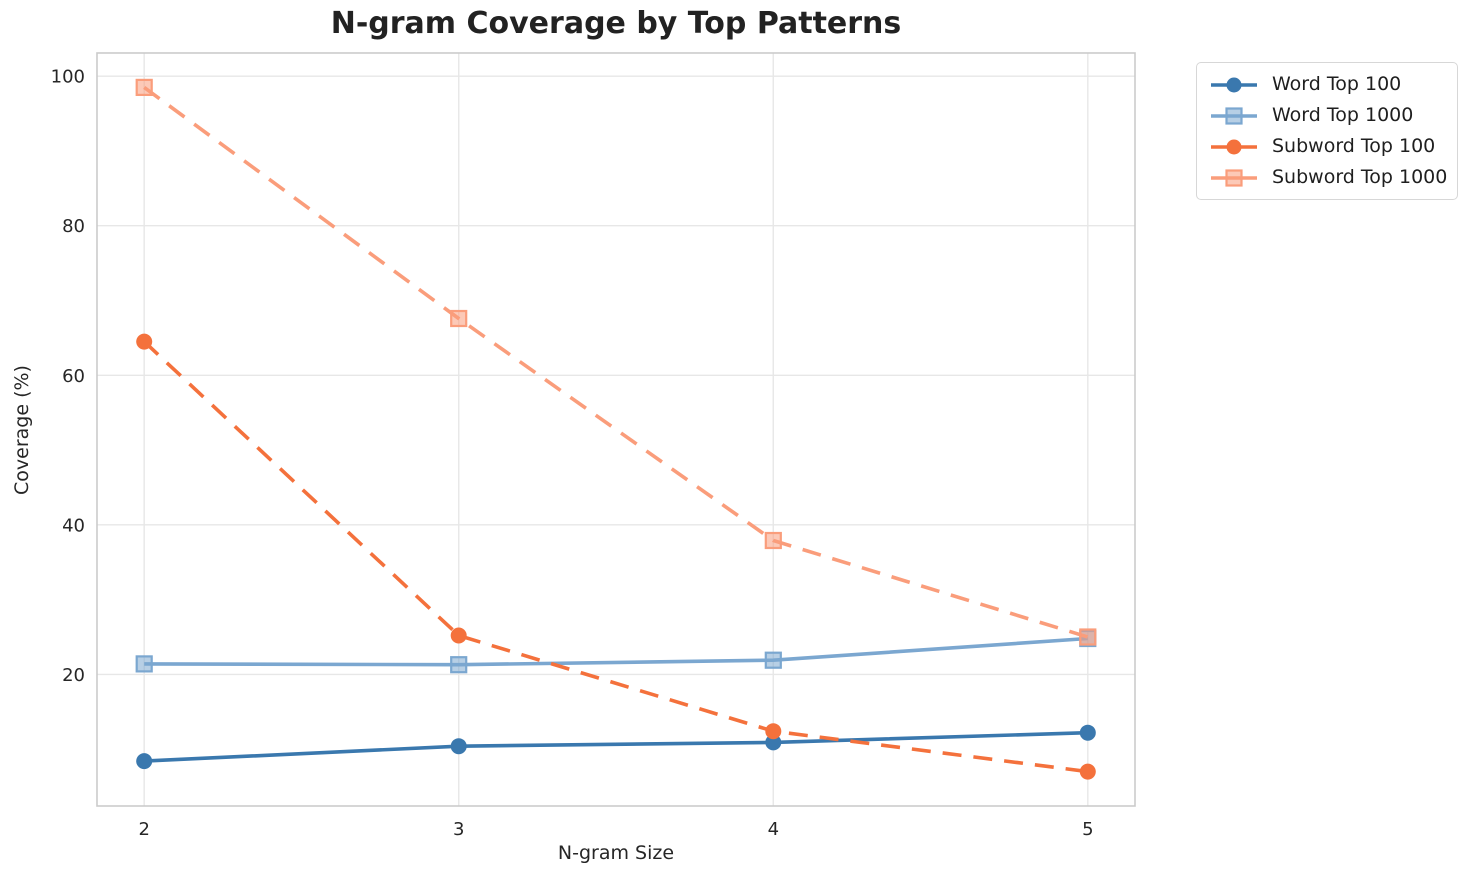  I want to click on legend-label-subword-top-100: Subword Top 100, so click(1354, 146).